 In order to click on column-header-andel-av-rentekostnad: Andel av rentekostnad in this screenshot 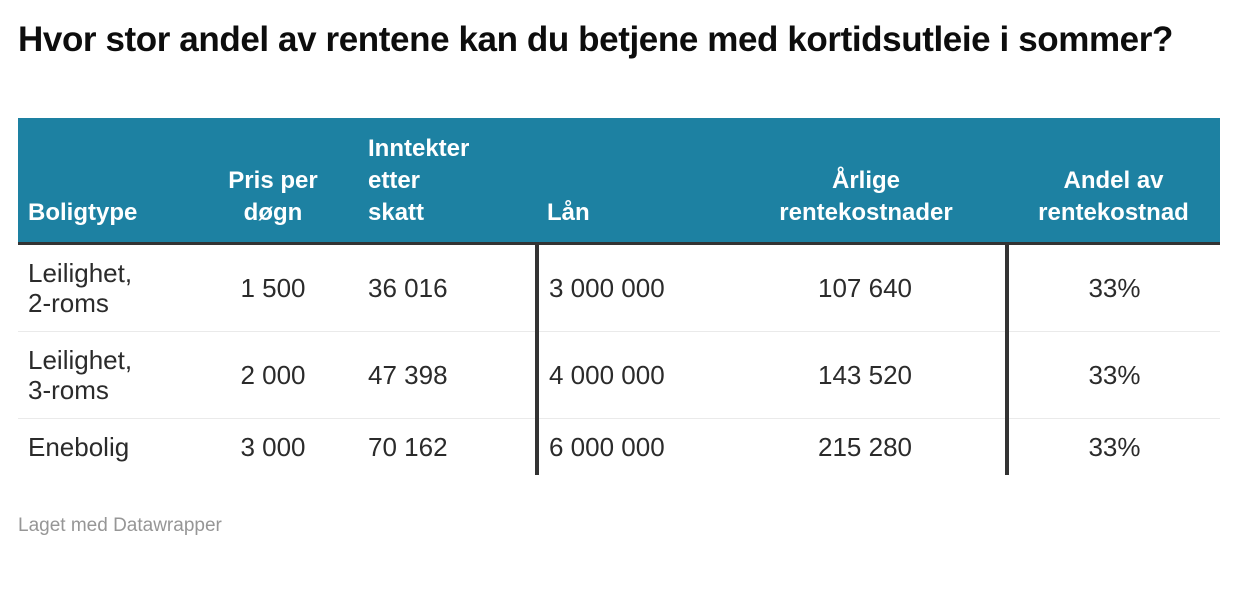, I will do `click(1113, 181)`.